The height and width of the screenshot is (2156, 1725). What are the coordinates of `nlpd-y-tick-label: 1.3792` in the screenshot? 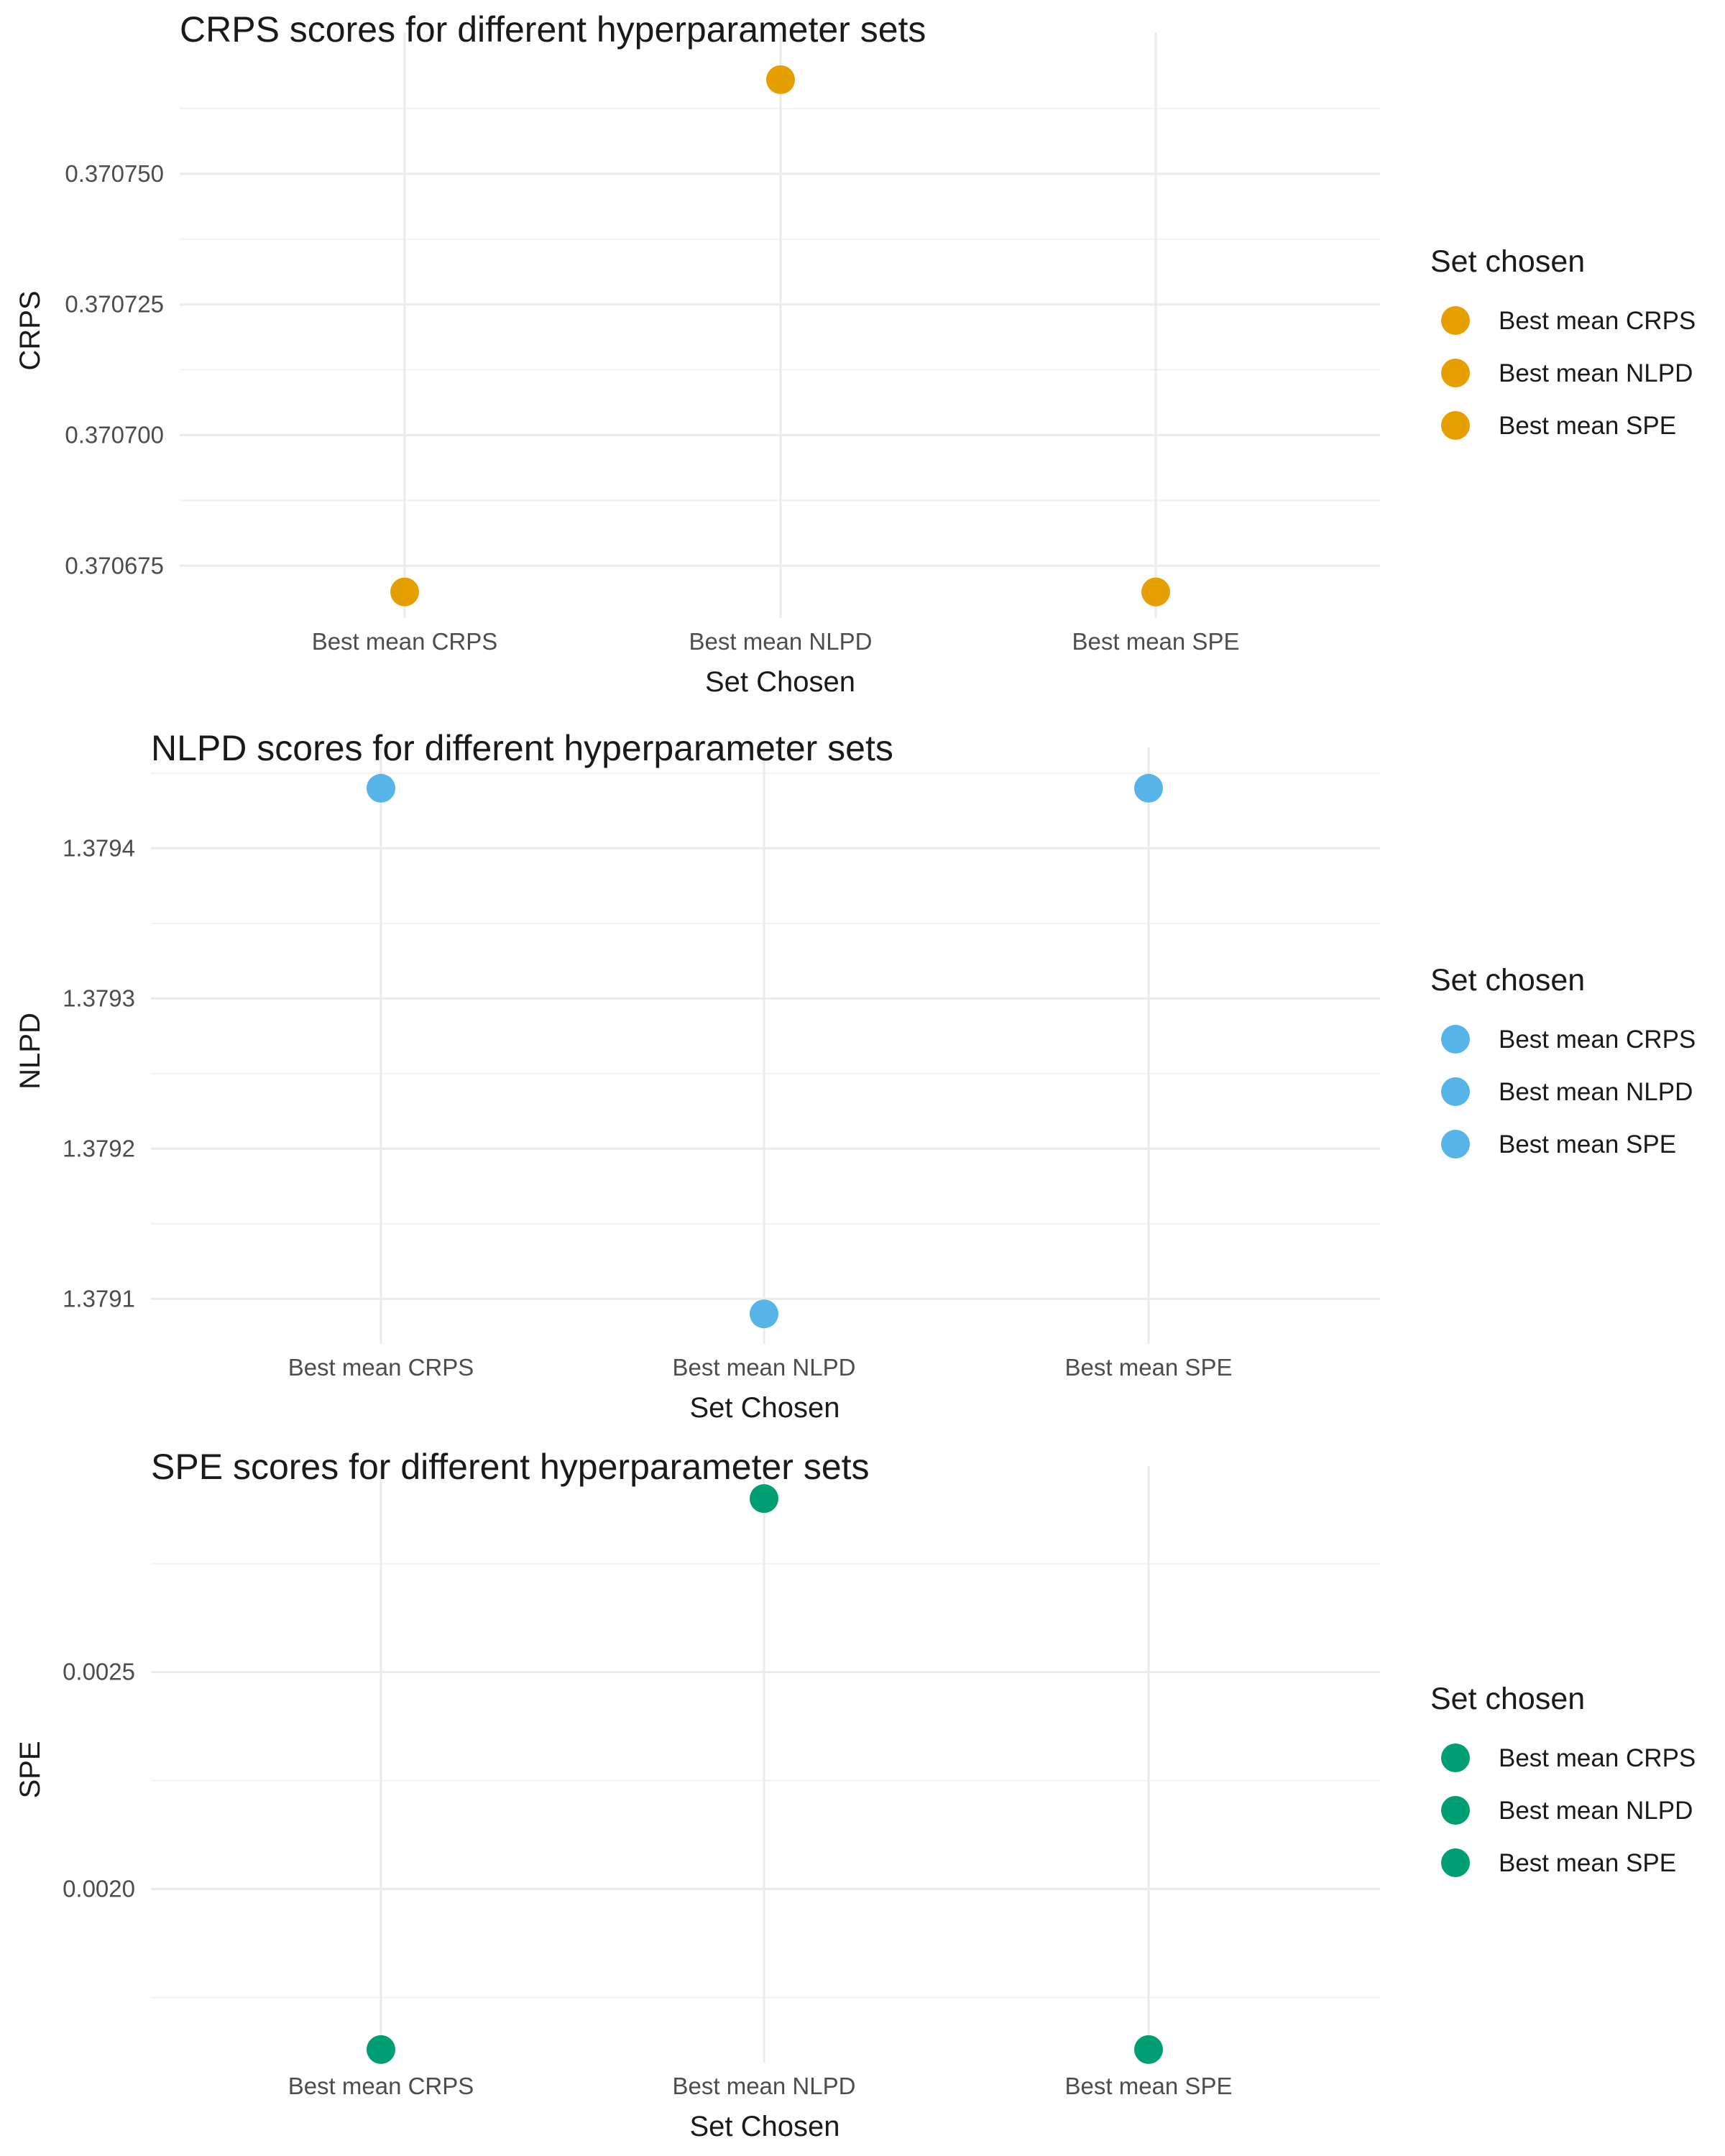 It's located at (99, 1148).